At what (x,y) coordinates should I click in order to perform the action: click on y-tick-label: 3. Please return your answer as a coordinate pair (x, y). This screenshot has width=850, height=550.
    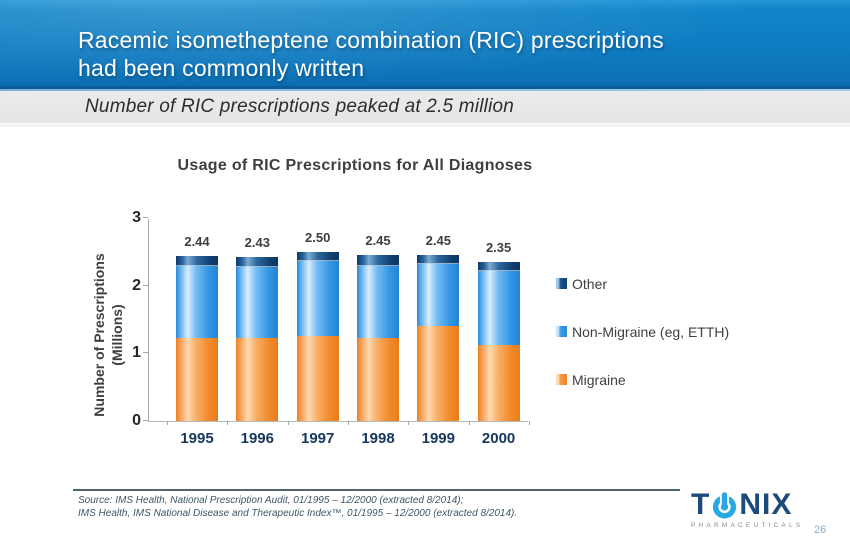
    Looking at the image, I should click on (136, 217).